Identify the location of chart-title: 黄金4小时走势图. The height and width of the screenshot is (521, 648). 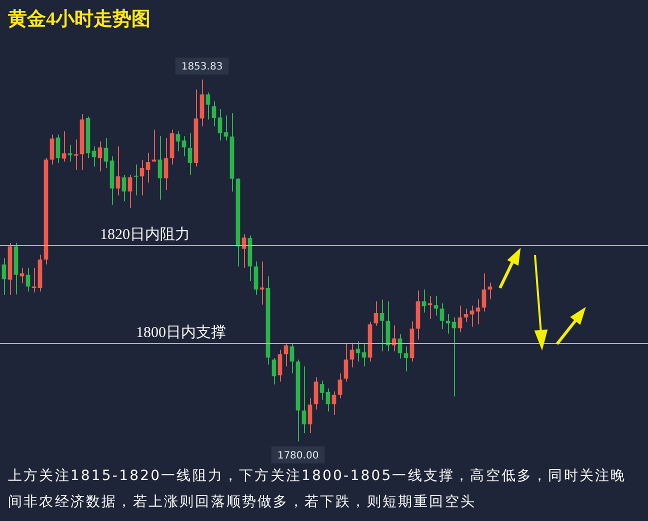
(79, 20).